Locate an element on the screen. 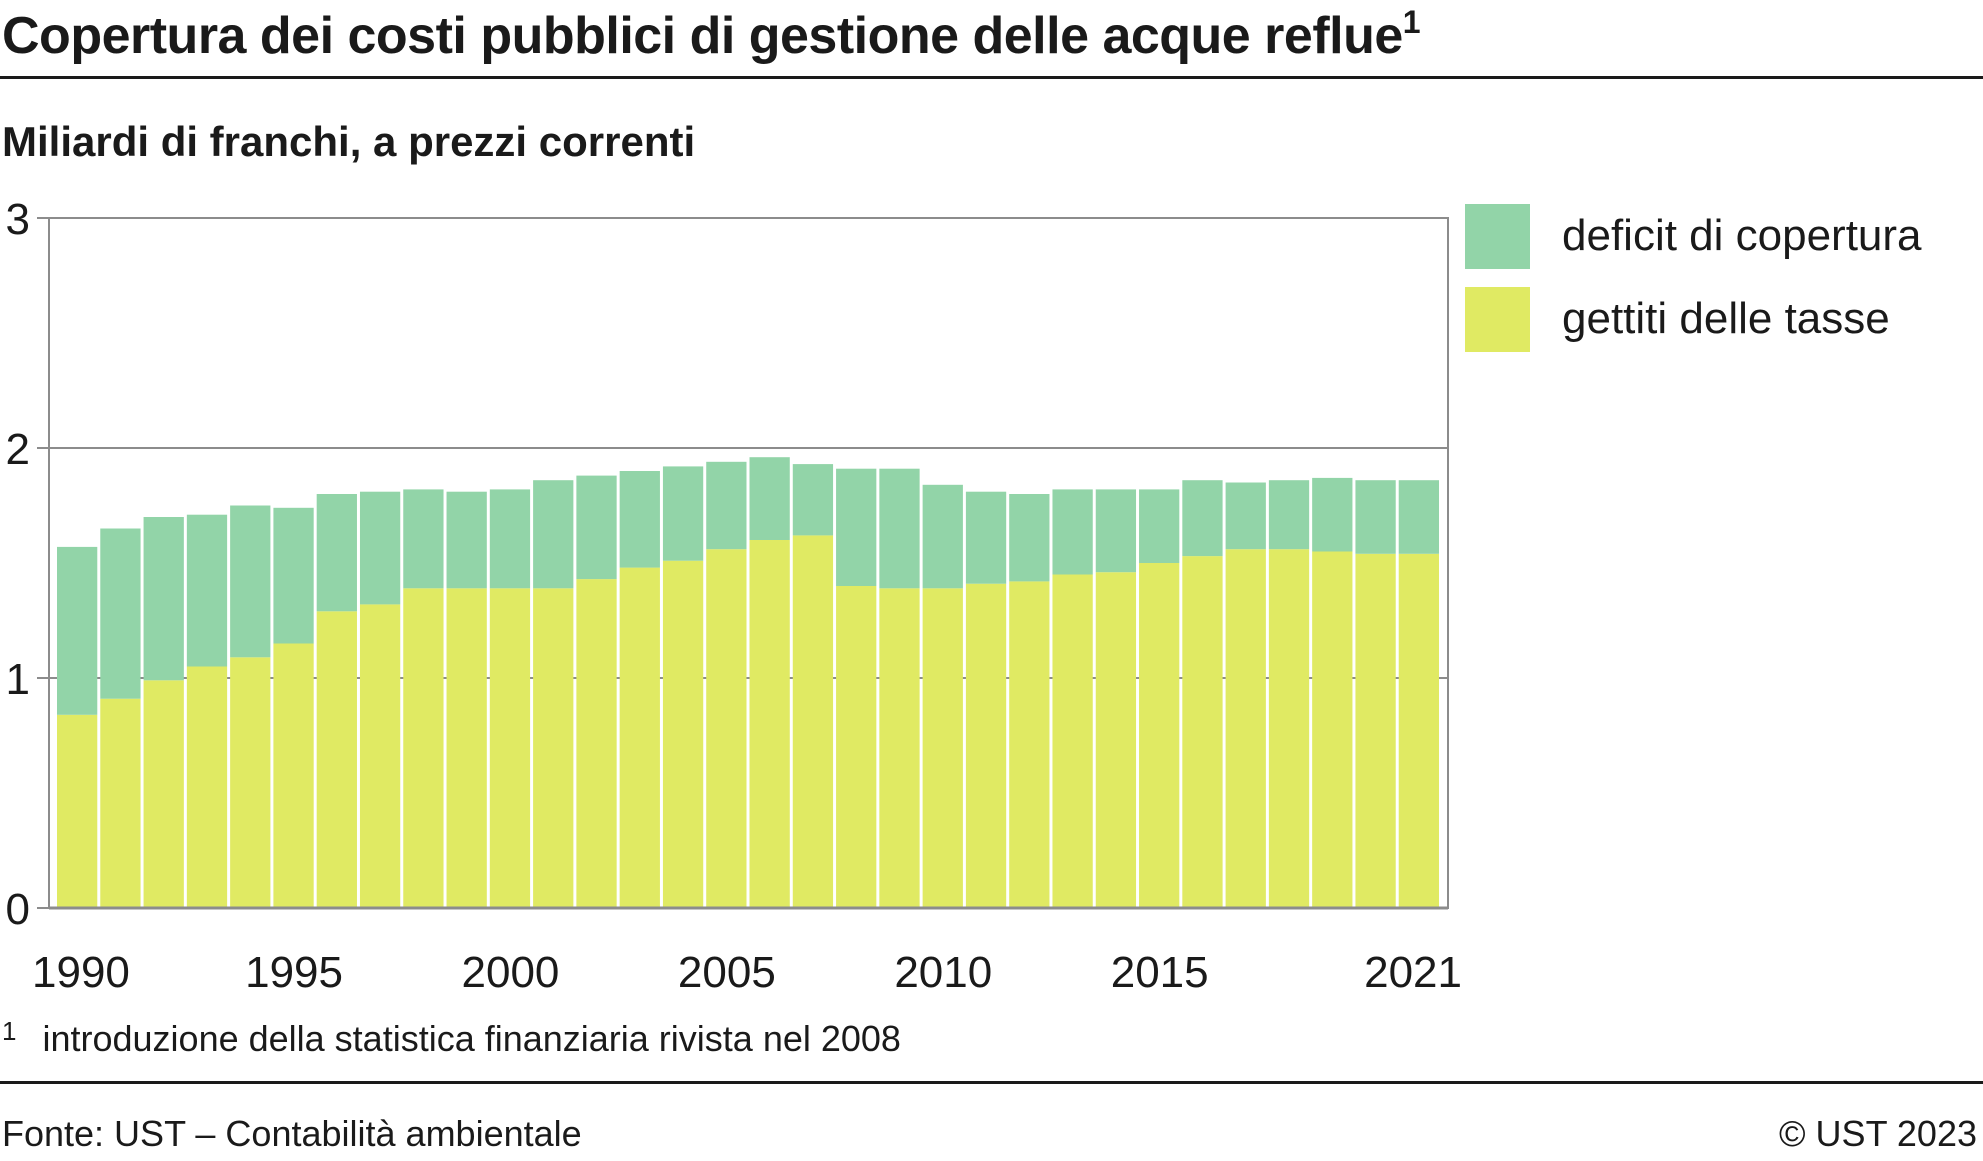  bar-deficit-1995 is located at coordinates (293, 575).